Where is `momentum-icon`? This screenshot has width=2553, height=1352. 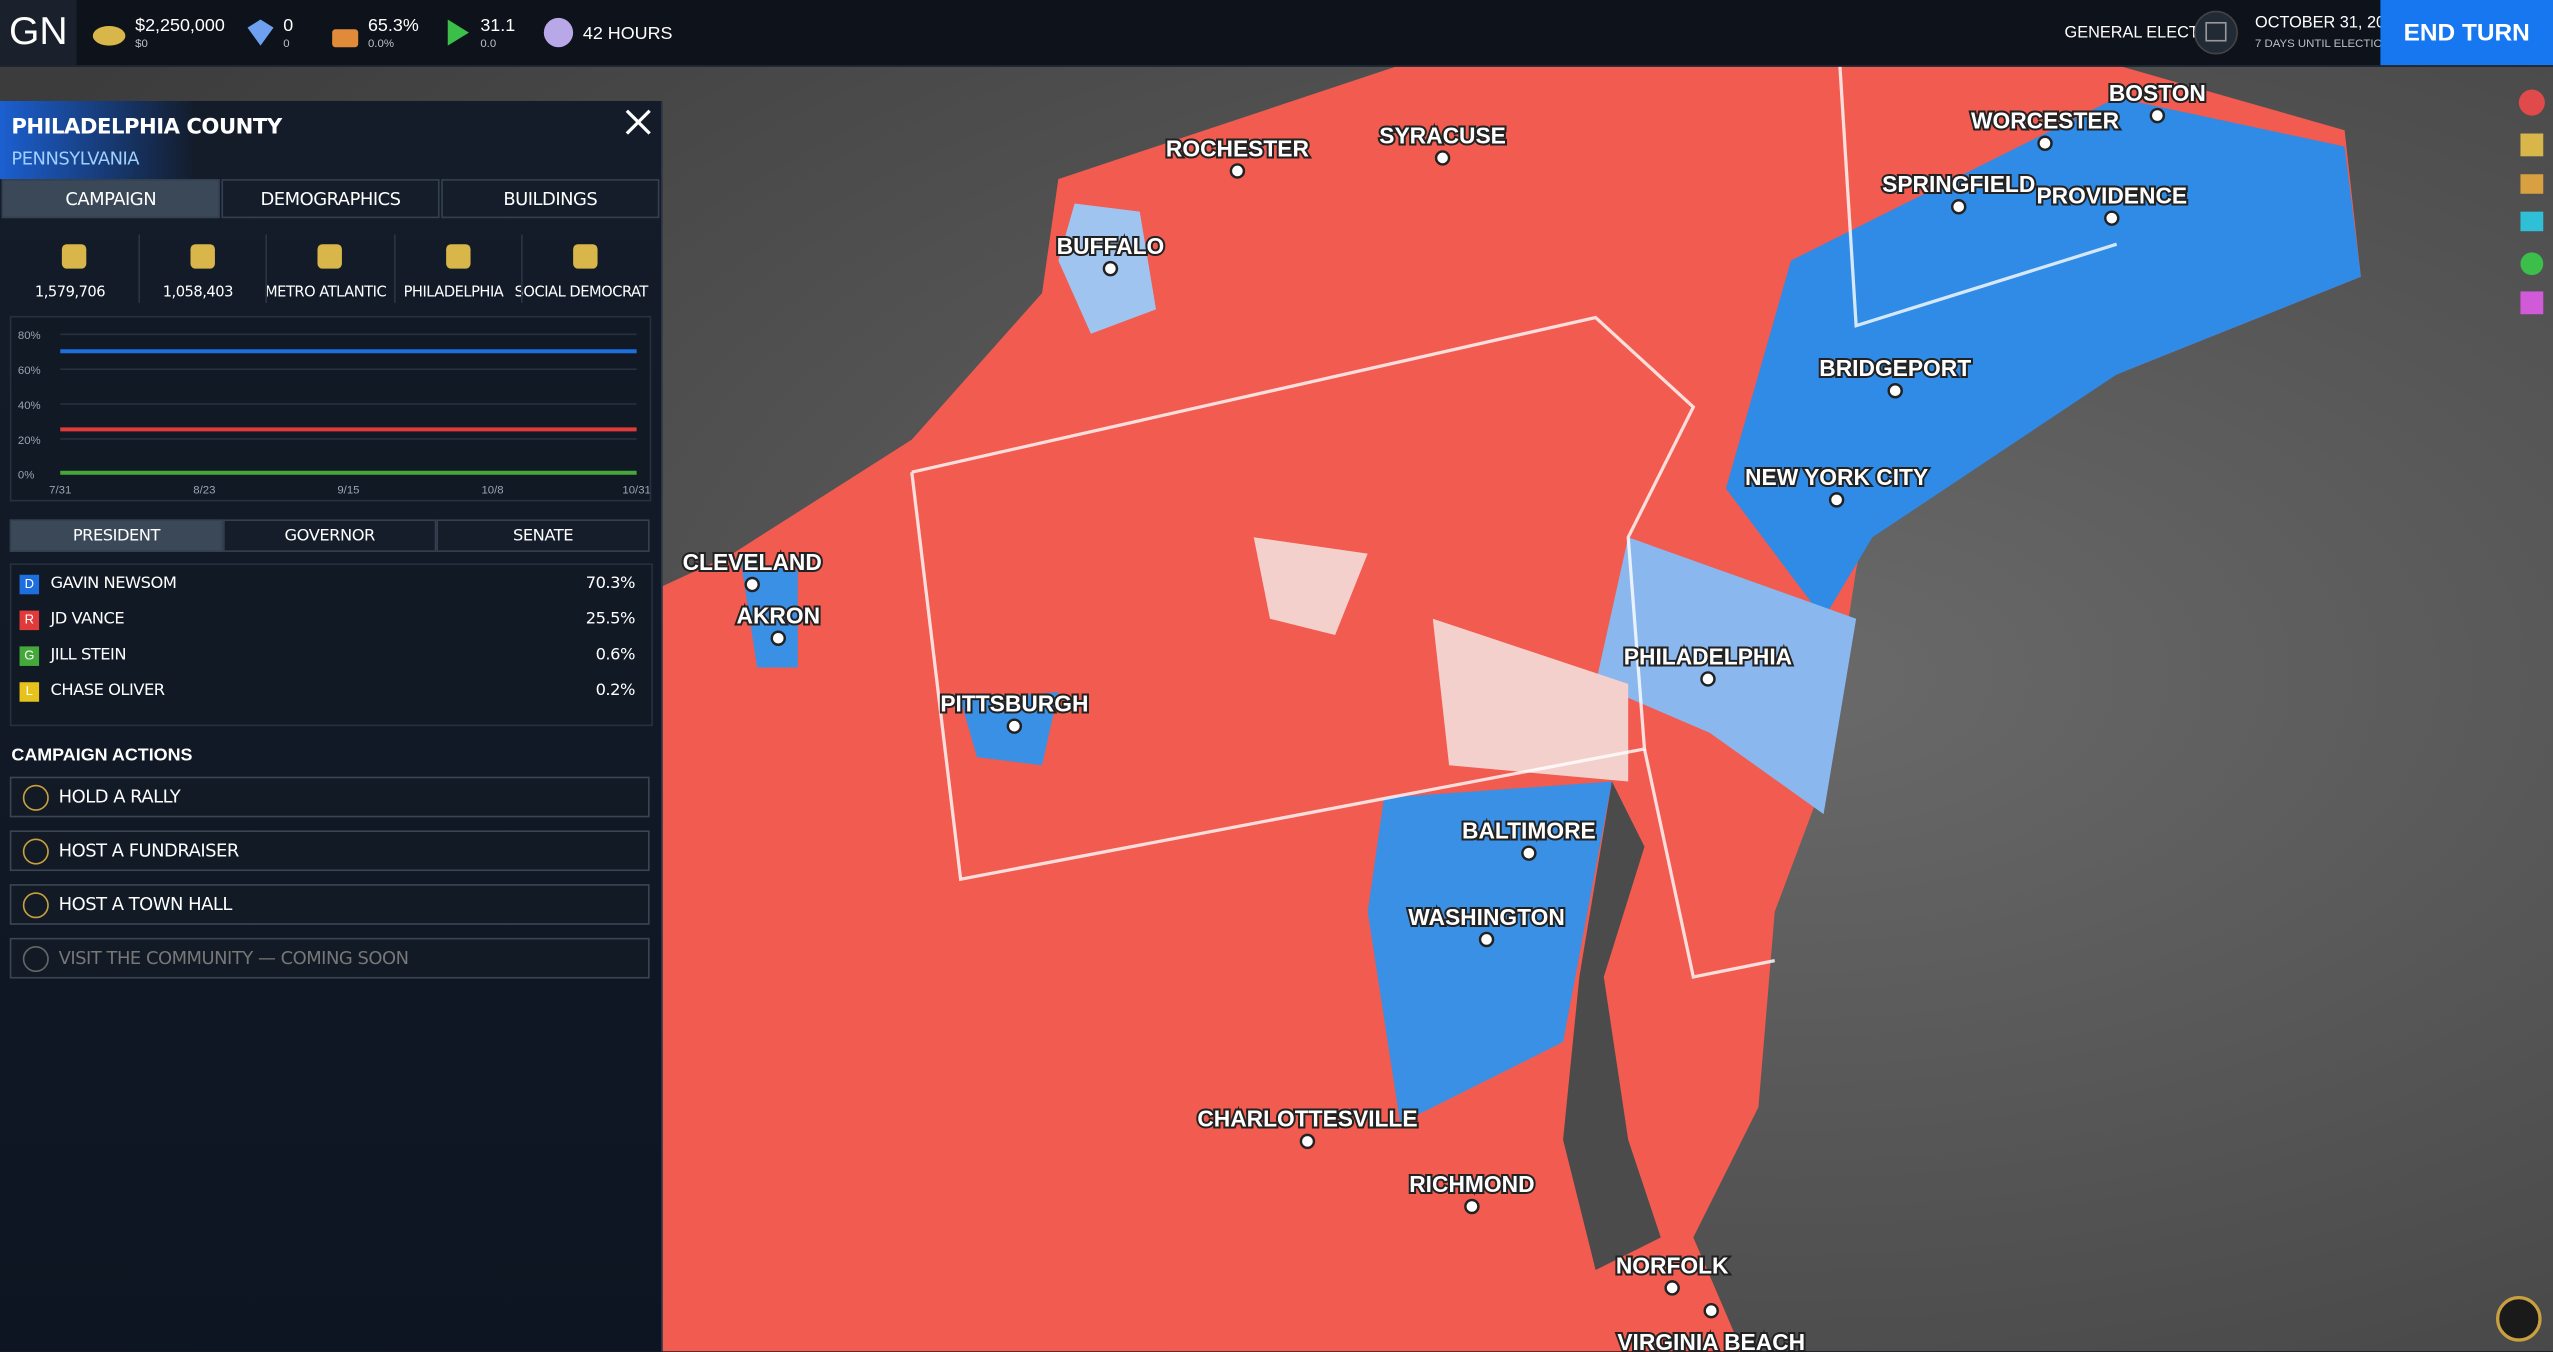
momentum-icon is located at coordinates (458, 32).